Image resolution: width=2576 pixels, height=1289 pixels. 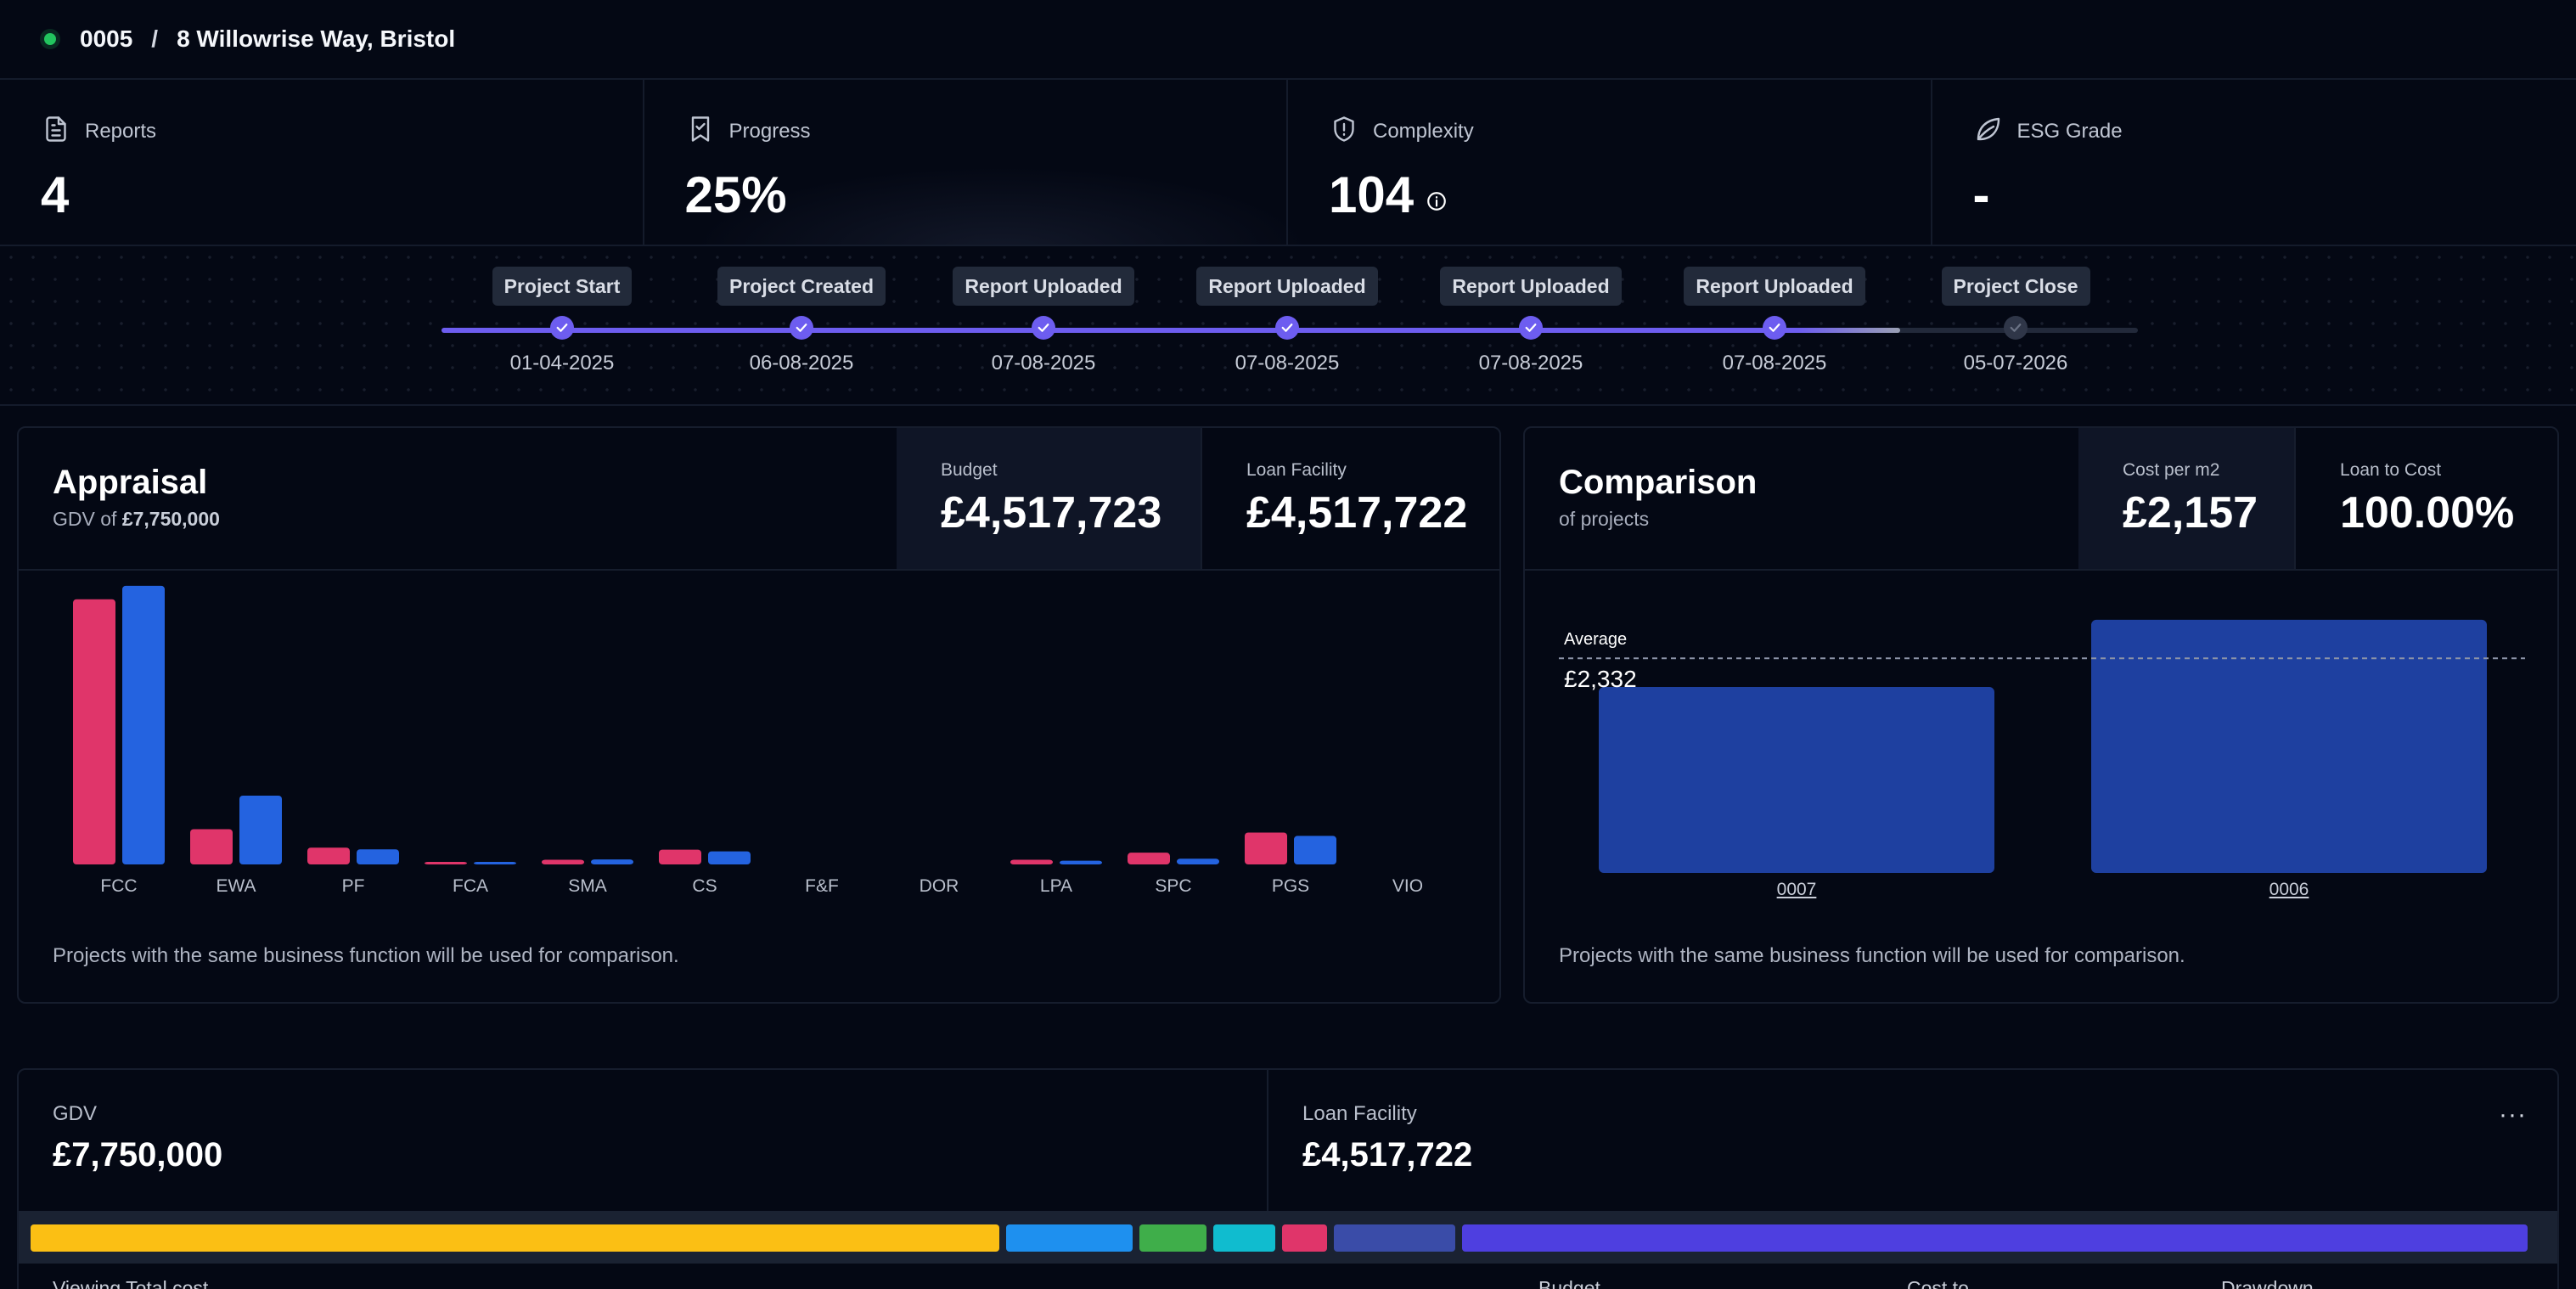 I want to click on info-icon, so click(x=1437, y=195).